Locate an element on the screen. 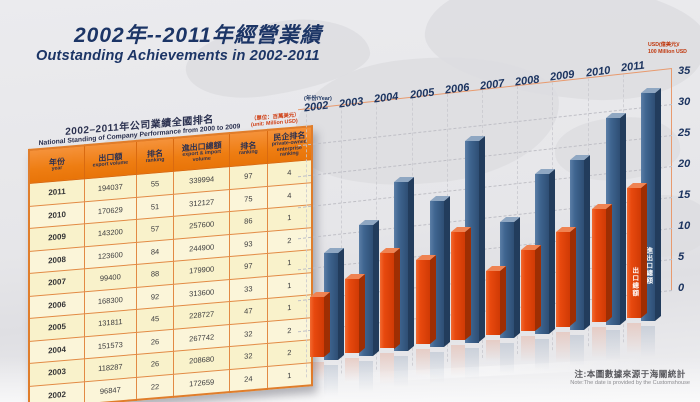 This screenshot has width=700, height=402. page-title-zh: 2002年--2011年經營業績 is located at coordinates (198, 35).